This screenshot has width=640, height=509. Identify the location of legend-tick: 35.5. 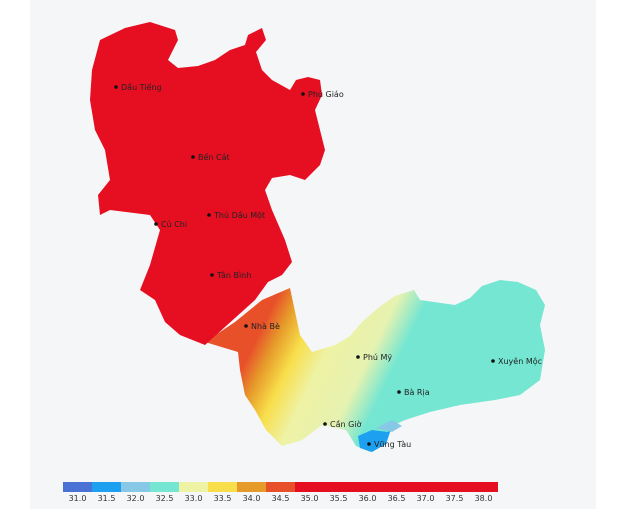
(338, 498).